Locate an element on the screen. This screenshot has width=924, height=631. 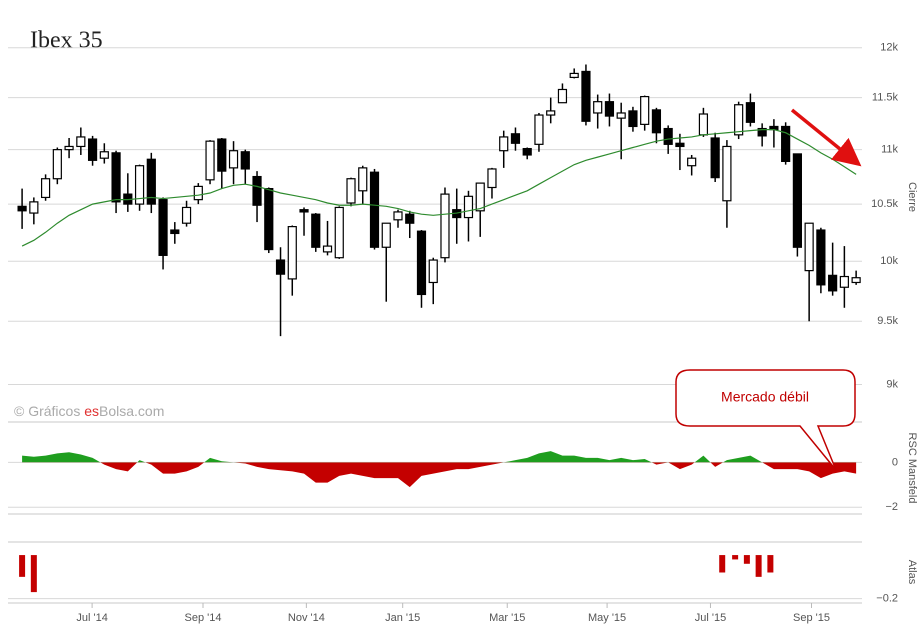
watermark: © Gráficos esBolsa.com is located at coordinates (89, 411).